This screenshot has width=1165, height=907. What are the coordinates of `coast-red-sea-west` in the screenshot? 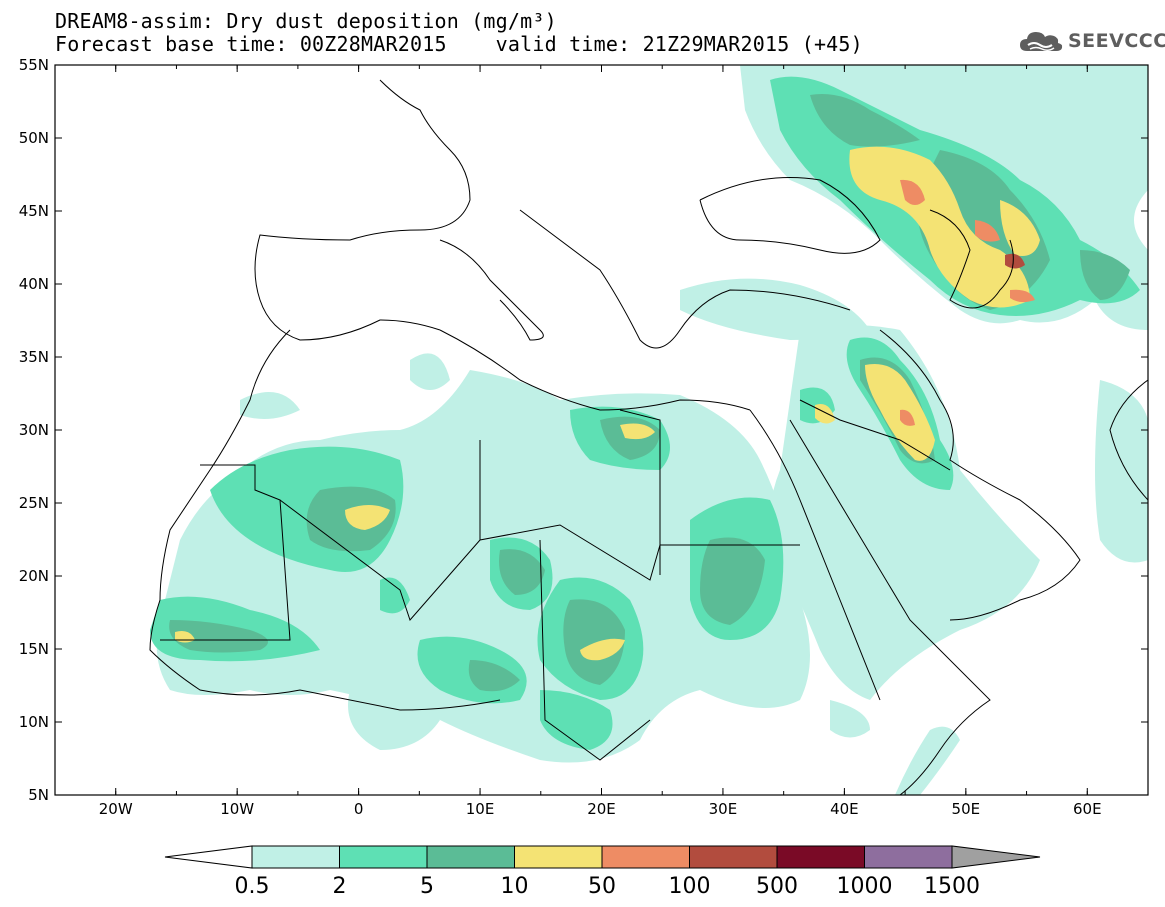 It's located at (815, 555).